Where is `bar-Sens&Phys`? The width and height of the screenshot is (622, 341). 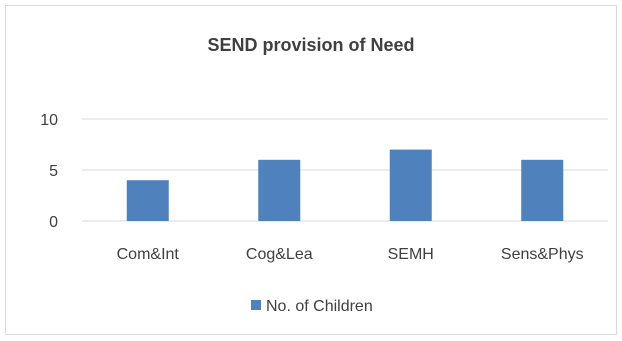 bar-Sens&Phys is located at coordinates (542, 190).